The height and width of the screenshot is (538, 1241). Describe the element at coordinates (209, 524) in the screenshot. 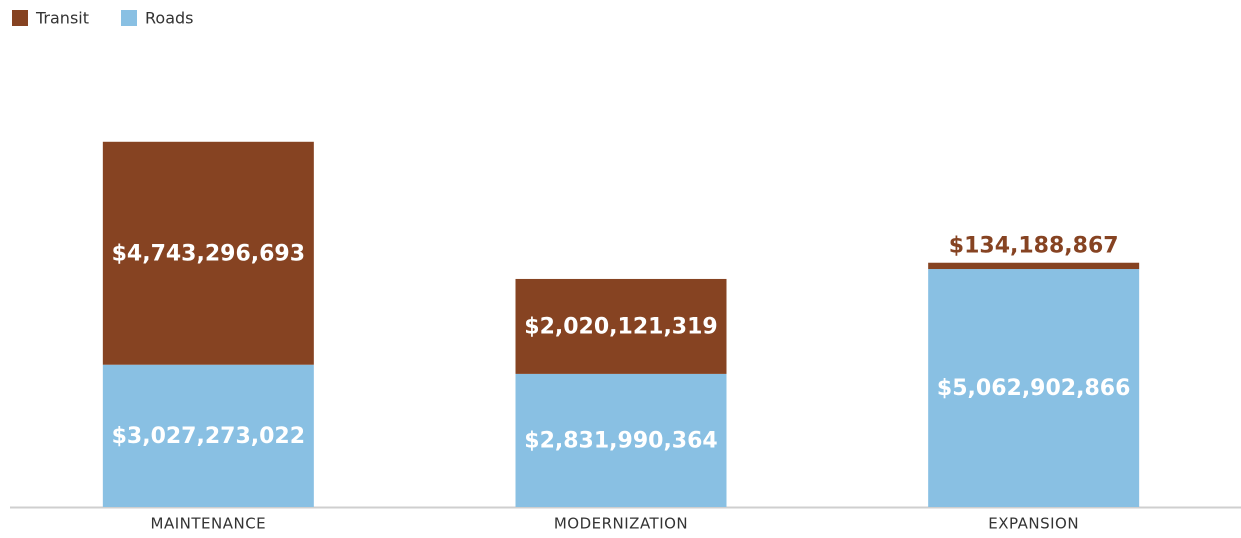

I see `x-tick-label: MAINTENANCE` at that location.